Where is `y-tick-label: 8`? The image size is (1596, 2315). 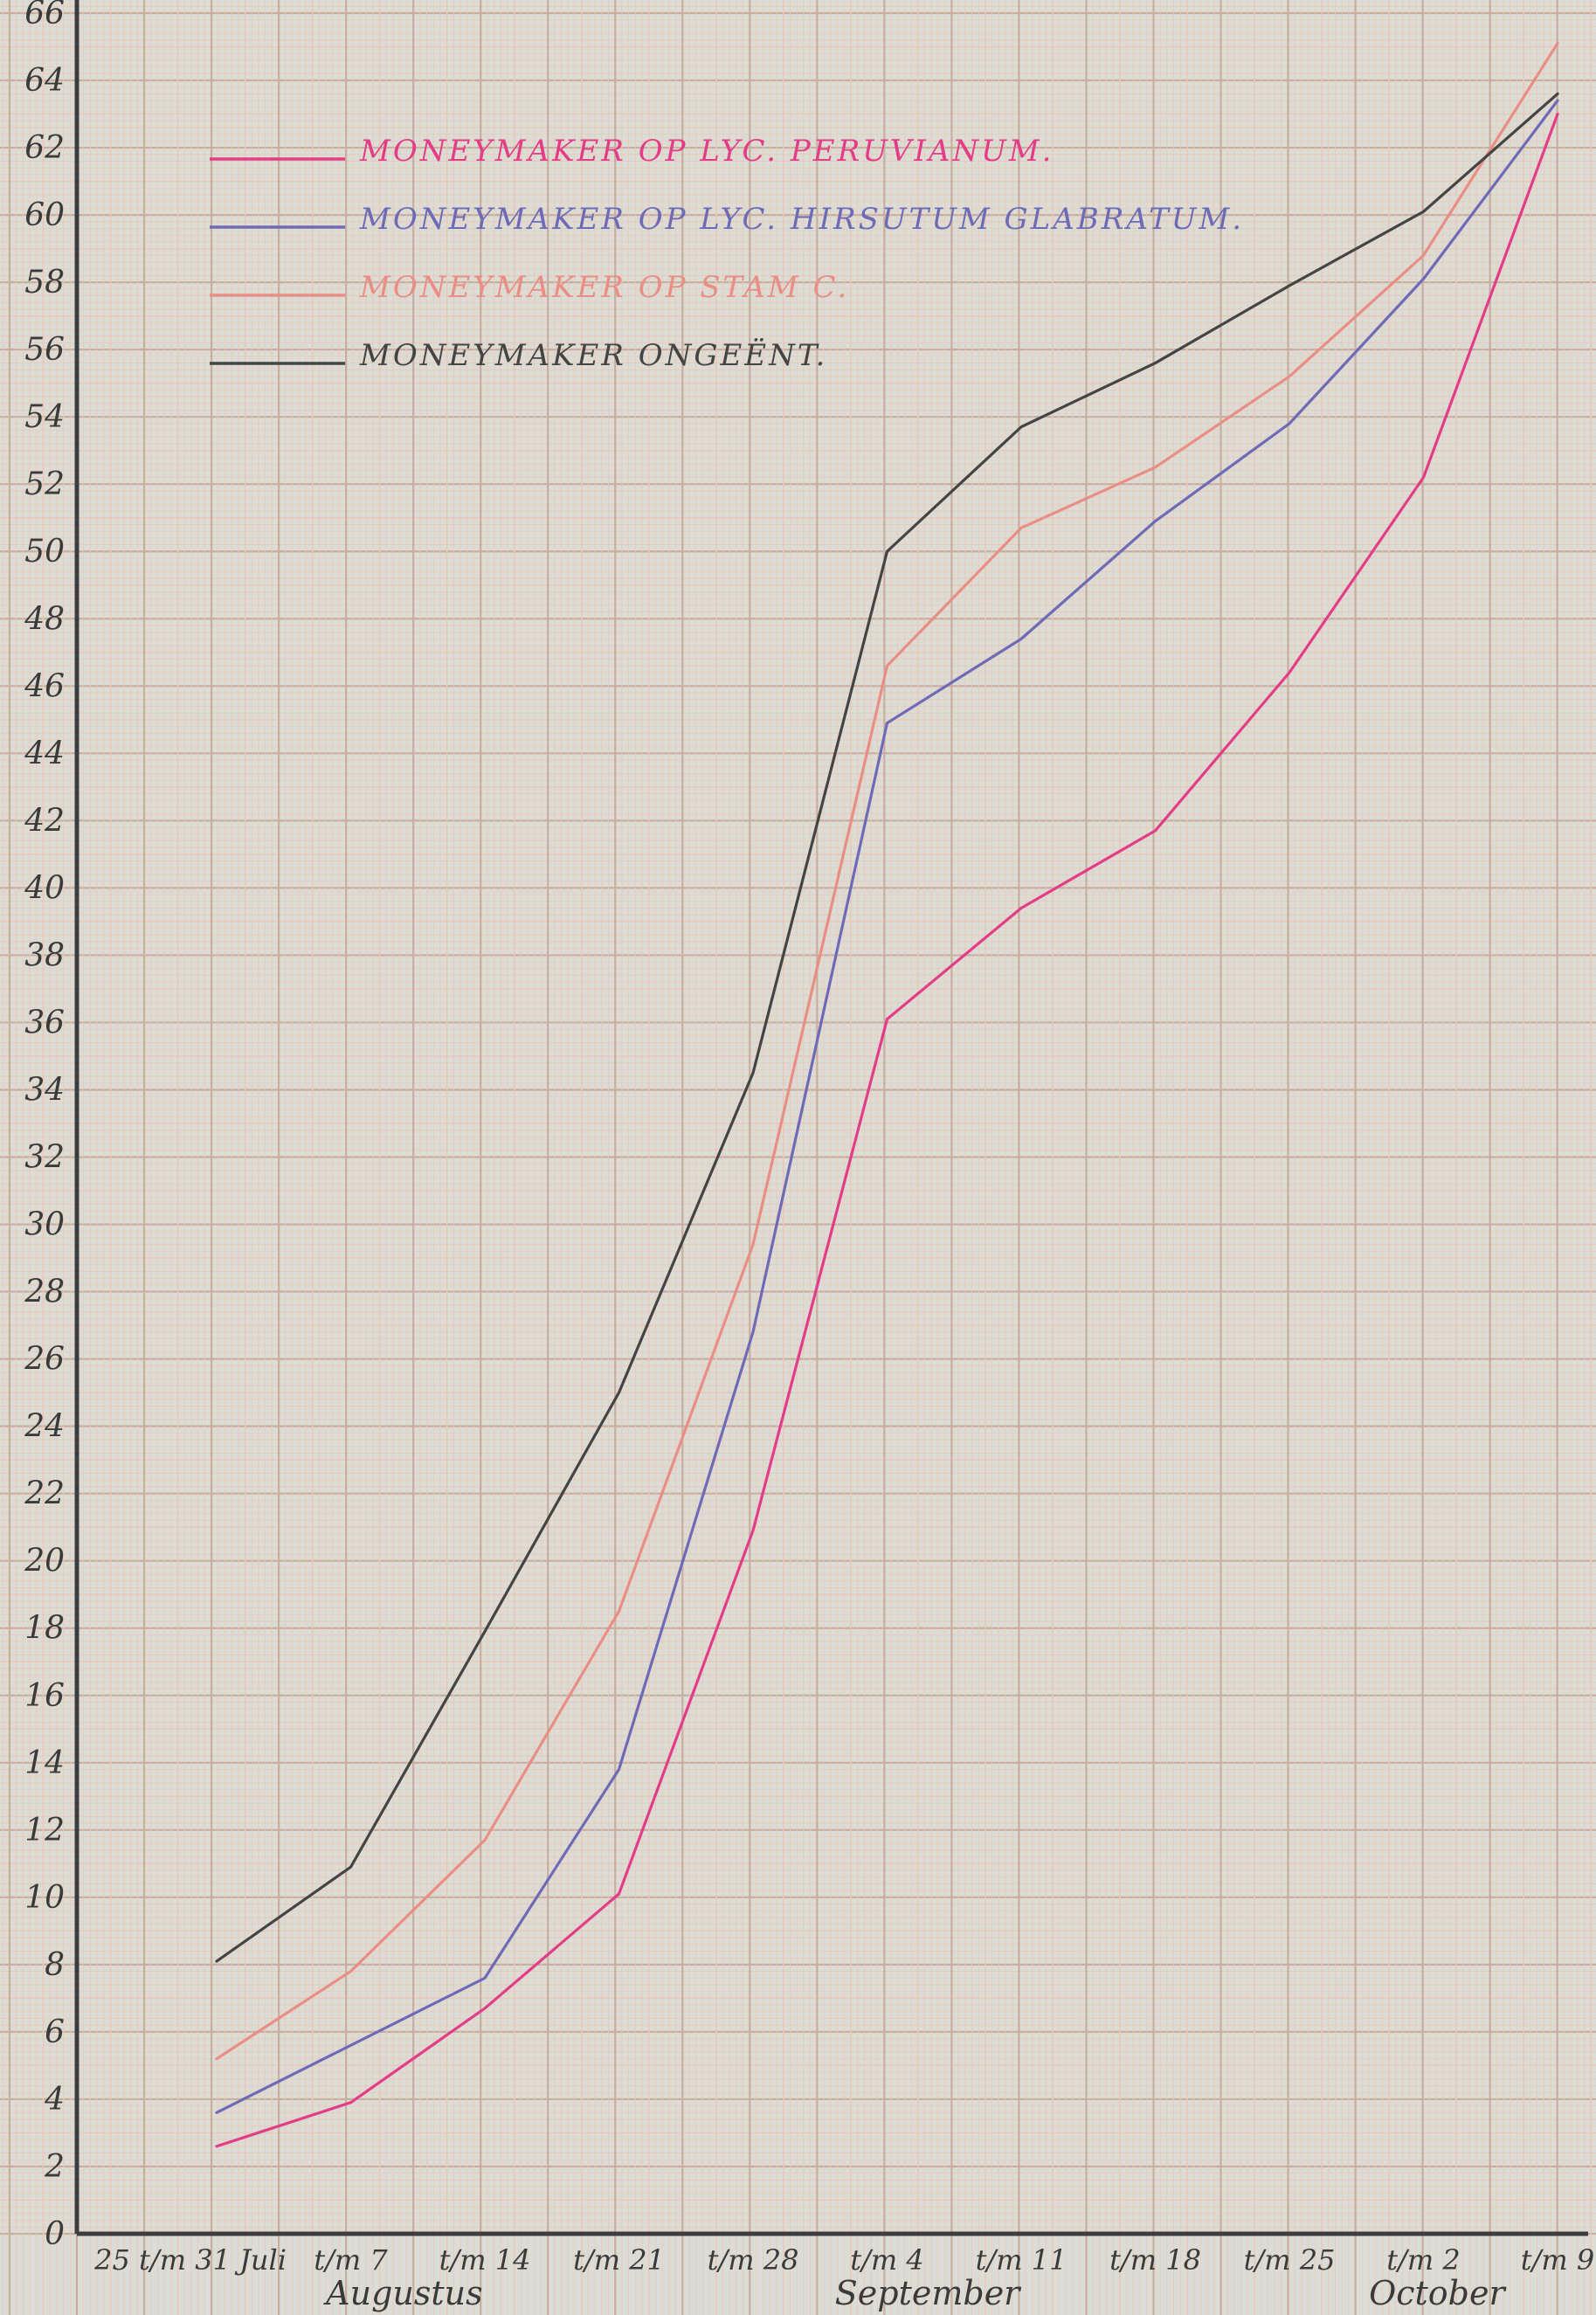
y-tick-label: 8 is located at coordinates (55, 1965).